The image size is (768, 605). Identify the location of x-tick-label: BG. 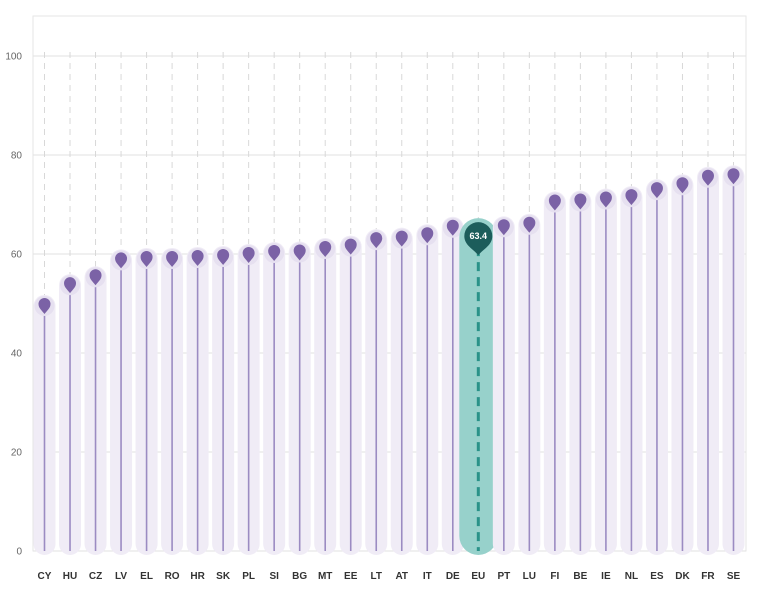
(299, 576).